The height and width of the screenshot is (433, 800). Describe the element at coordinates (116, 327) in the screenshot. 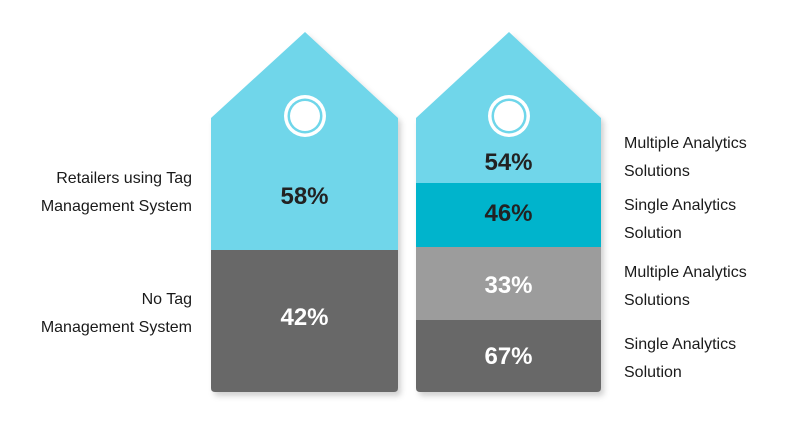

I see `left-bottom-label-line2: Management System` at that location.